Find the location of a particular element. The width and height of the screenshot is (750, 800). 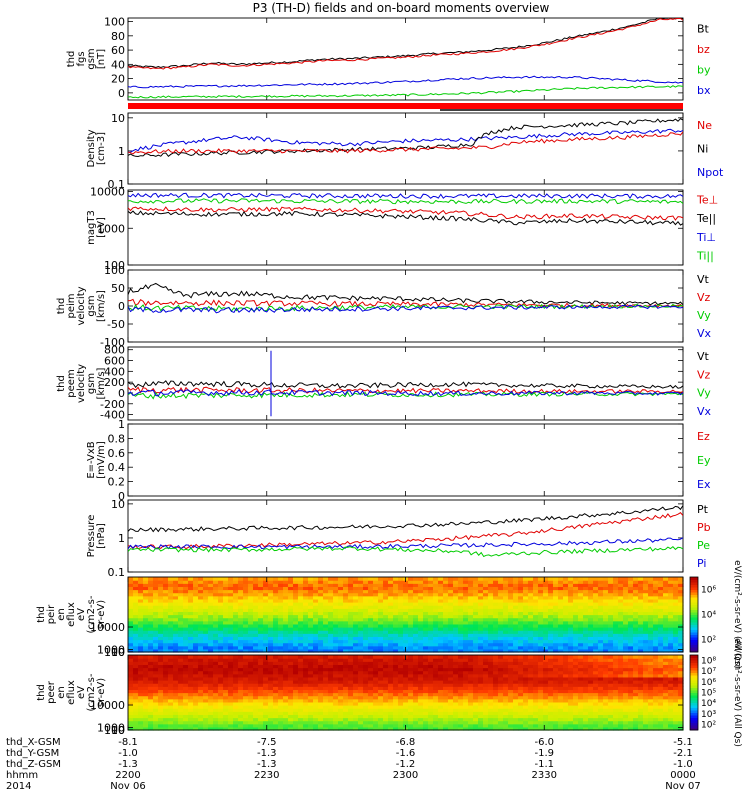

y-axis-label-line: eflux is located at coordinates (71, 614).